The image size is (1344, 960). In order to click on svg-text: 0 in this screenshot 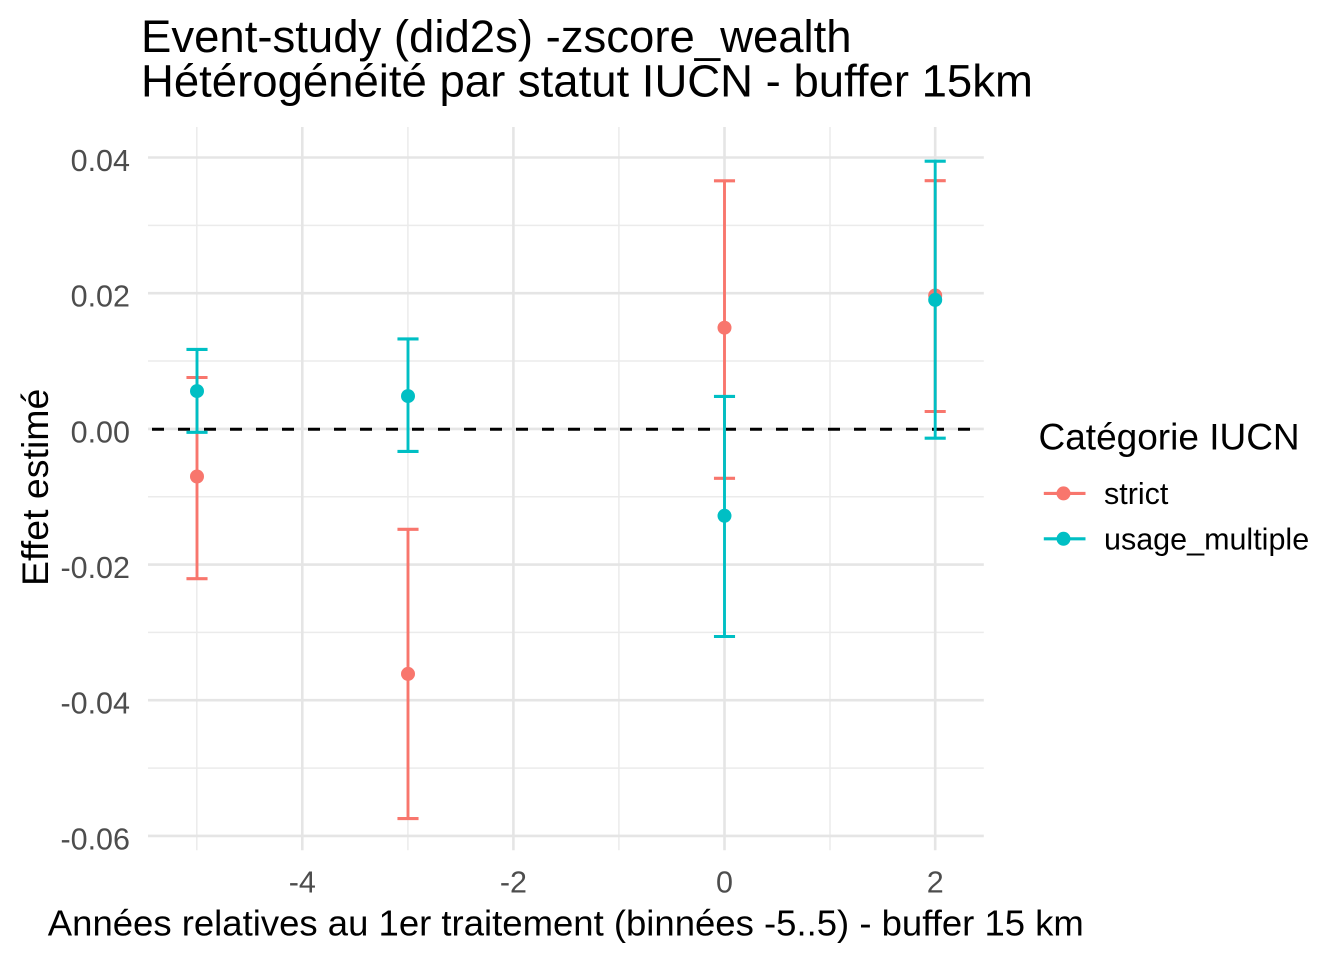, I will do `click(724, 882)`.